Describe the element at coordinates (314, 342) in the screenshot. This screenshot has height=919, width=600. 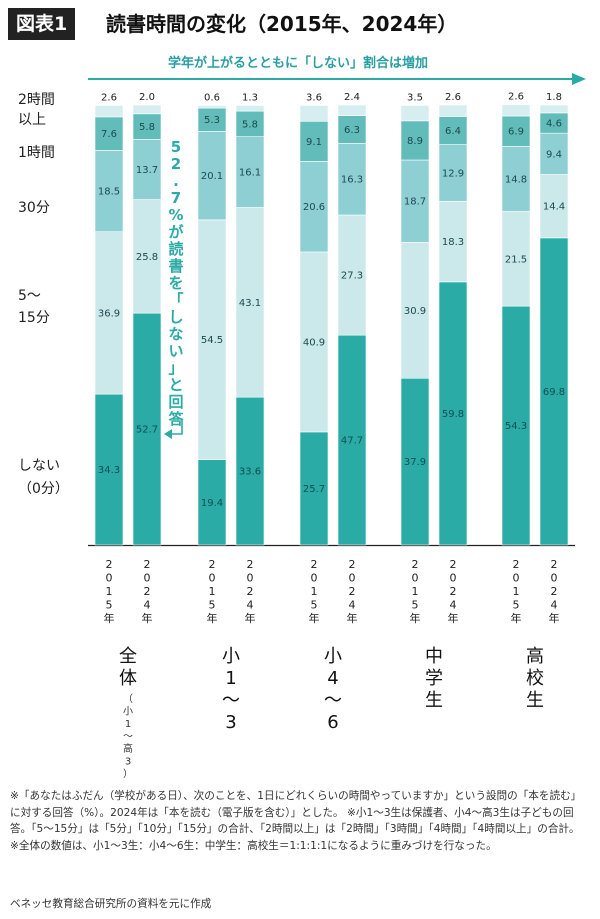
I see `data-label: 40.9` at that location.